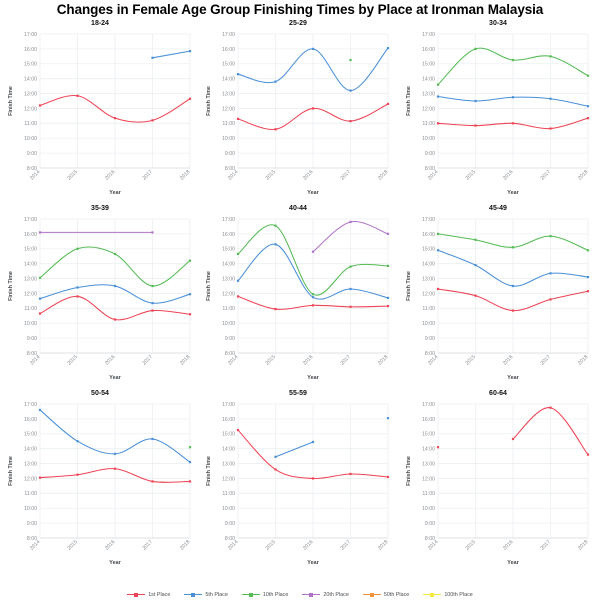 This screenshot has width=600, height=600. Describe the element at coordinates (383, 175) in the screenshot. I see `x-tick-label: 2018` at that location.